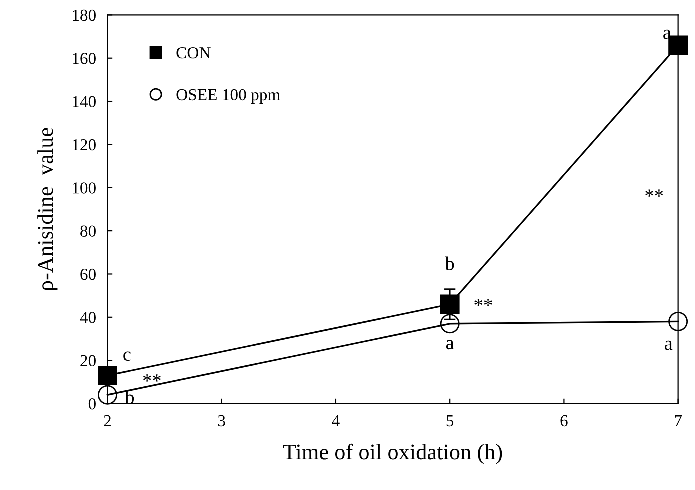 This screenshot has height=490, width=695. I want to click on x-tick-label: 5, so click(450, 421).